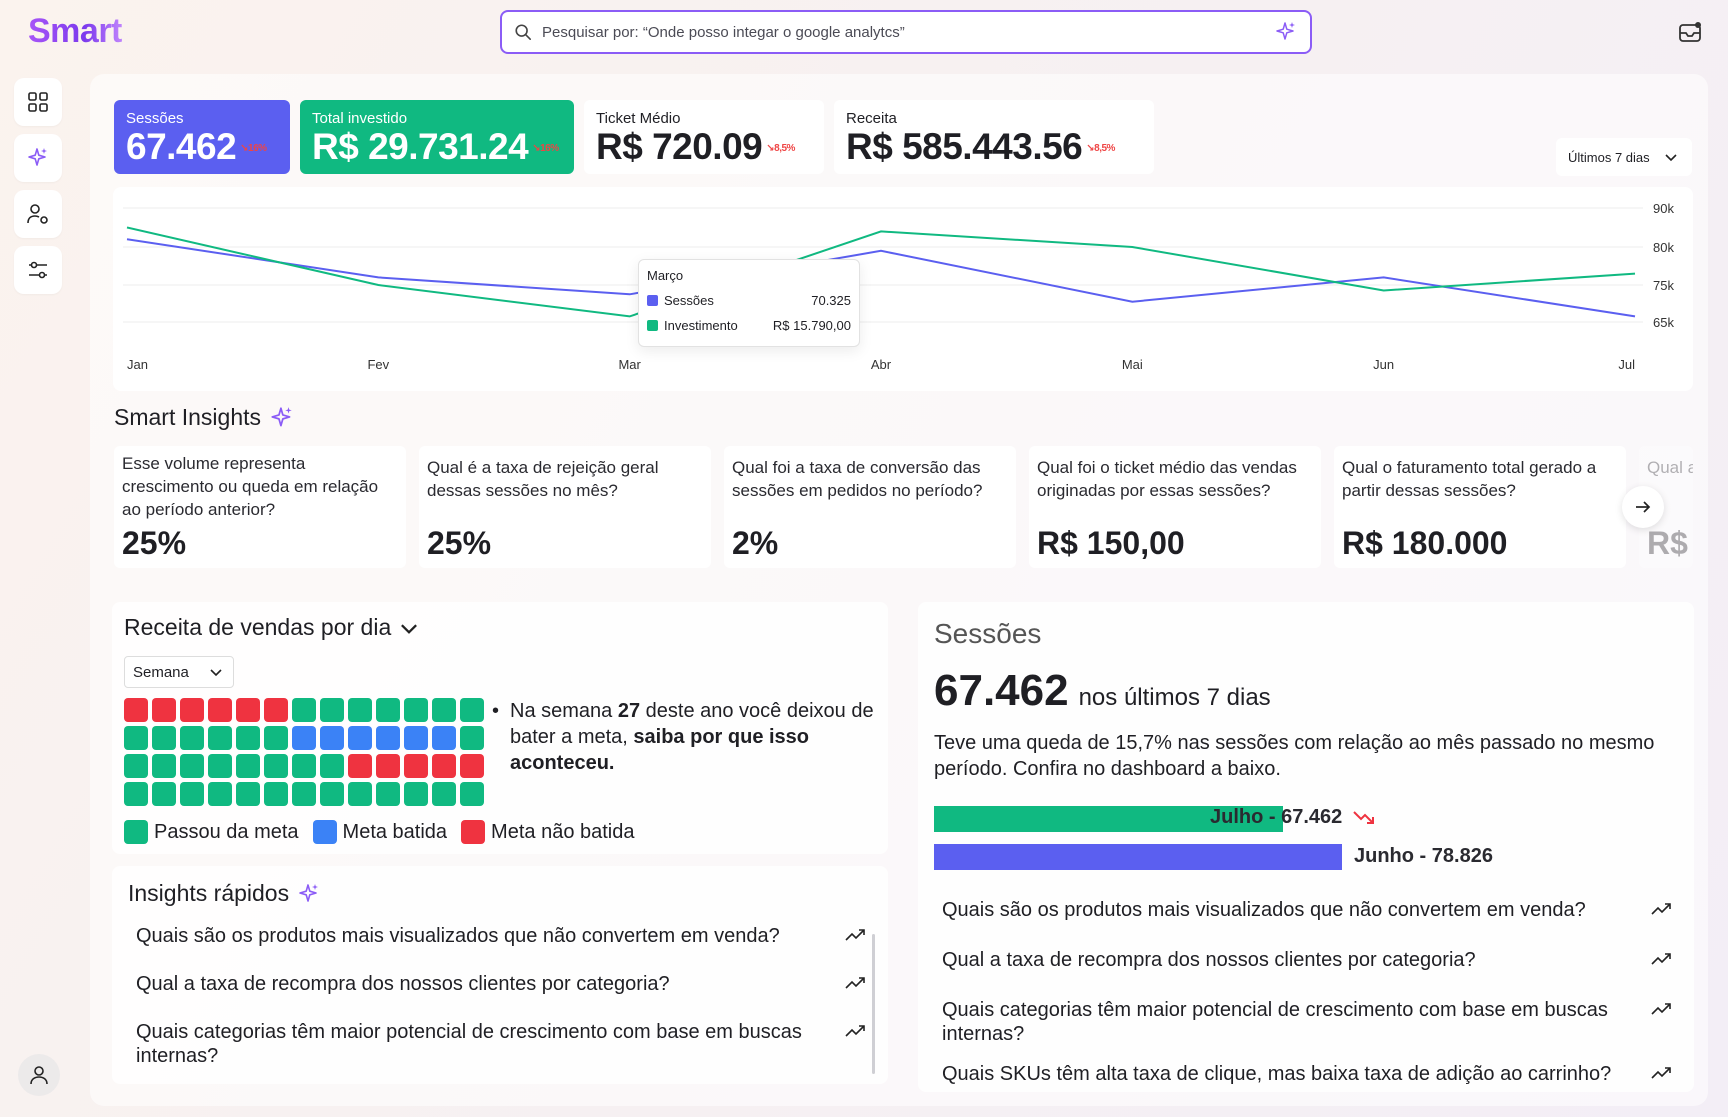 This screenshot has width=1728, height=1117. Describe the element at coordinates (271, 627) in the screenshot. I see `revenue-title: Receita de vendas por dia` at that location.